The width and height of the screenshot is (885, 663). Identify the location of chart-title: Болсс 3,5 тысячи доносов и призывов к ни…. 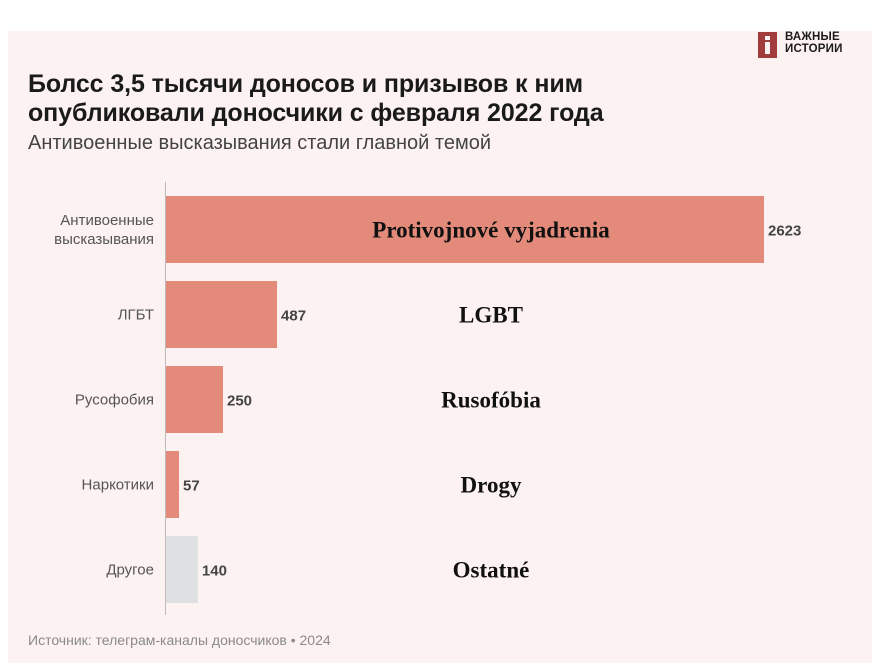
(316, 99).